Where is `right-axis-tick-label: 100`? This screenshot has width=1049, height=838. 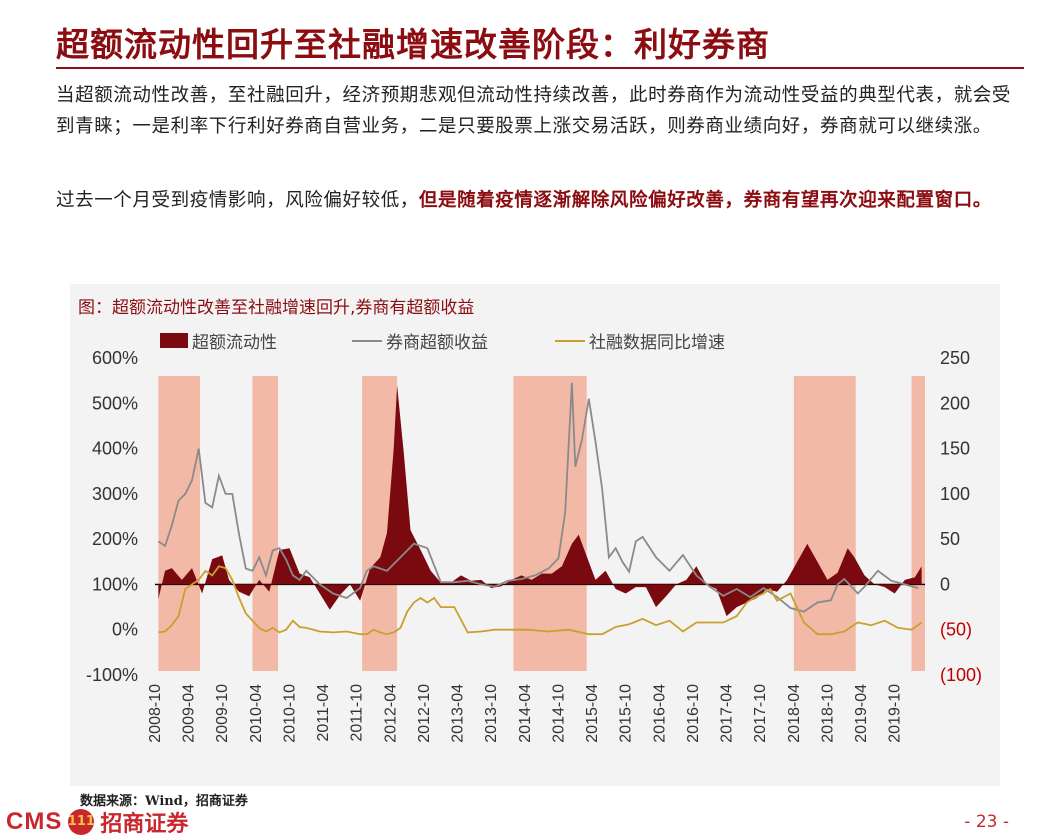
right-axis-tick-label: 100 is located at coordinates (955, 494).